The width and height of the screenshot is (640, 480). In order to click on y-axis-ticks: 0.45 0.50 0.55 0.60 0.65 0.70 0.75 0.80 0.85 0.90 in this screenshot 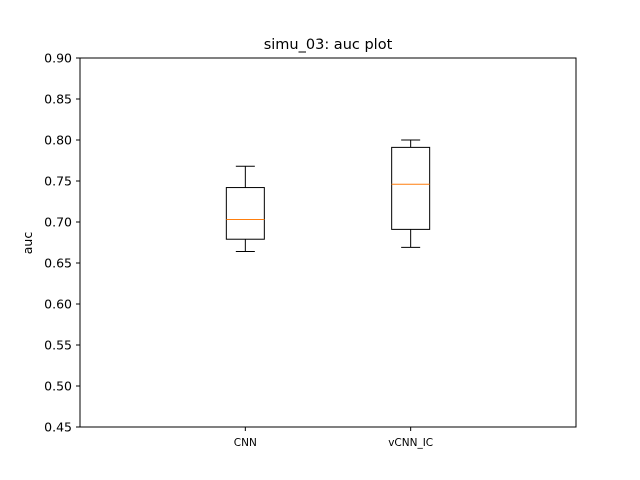, I will do `click(62, 243)`.